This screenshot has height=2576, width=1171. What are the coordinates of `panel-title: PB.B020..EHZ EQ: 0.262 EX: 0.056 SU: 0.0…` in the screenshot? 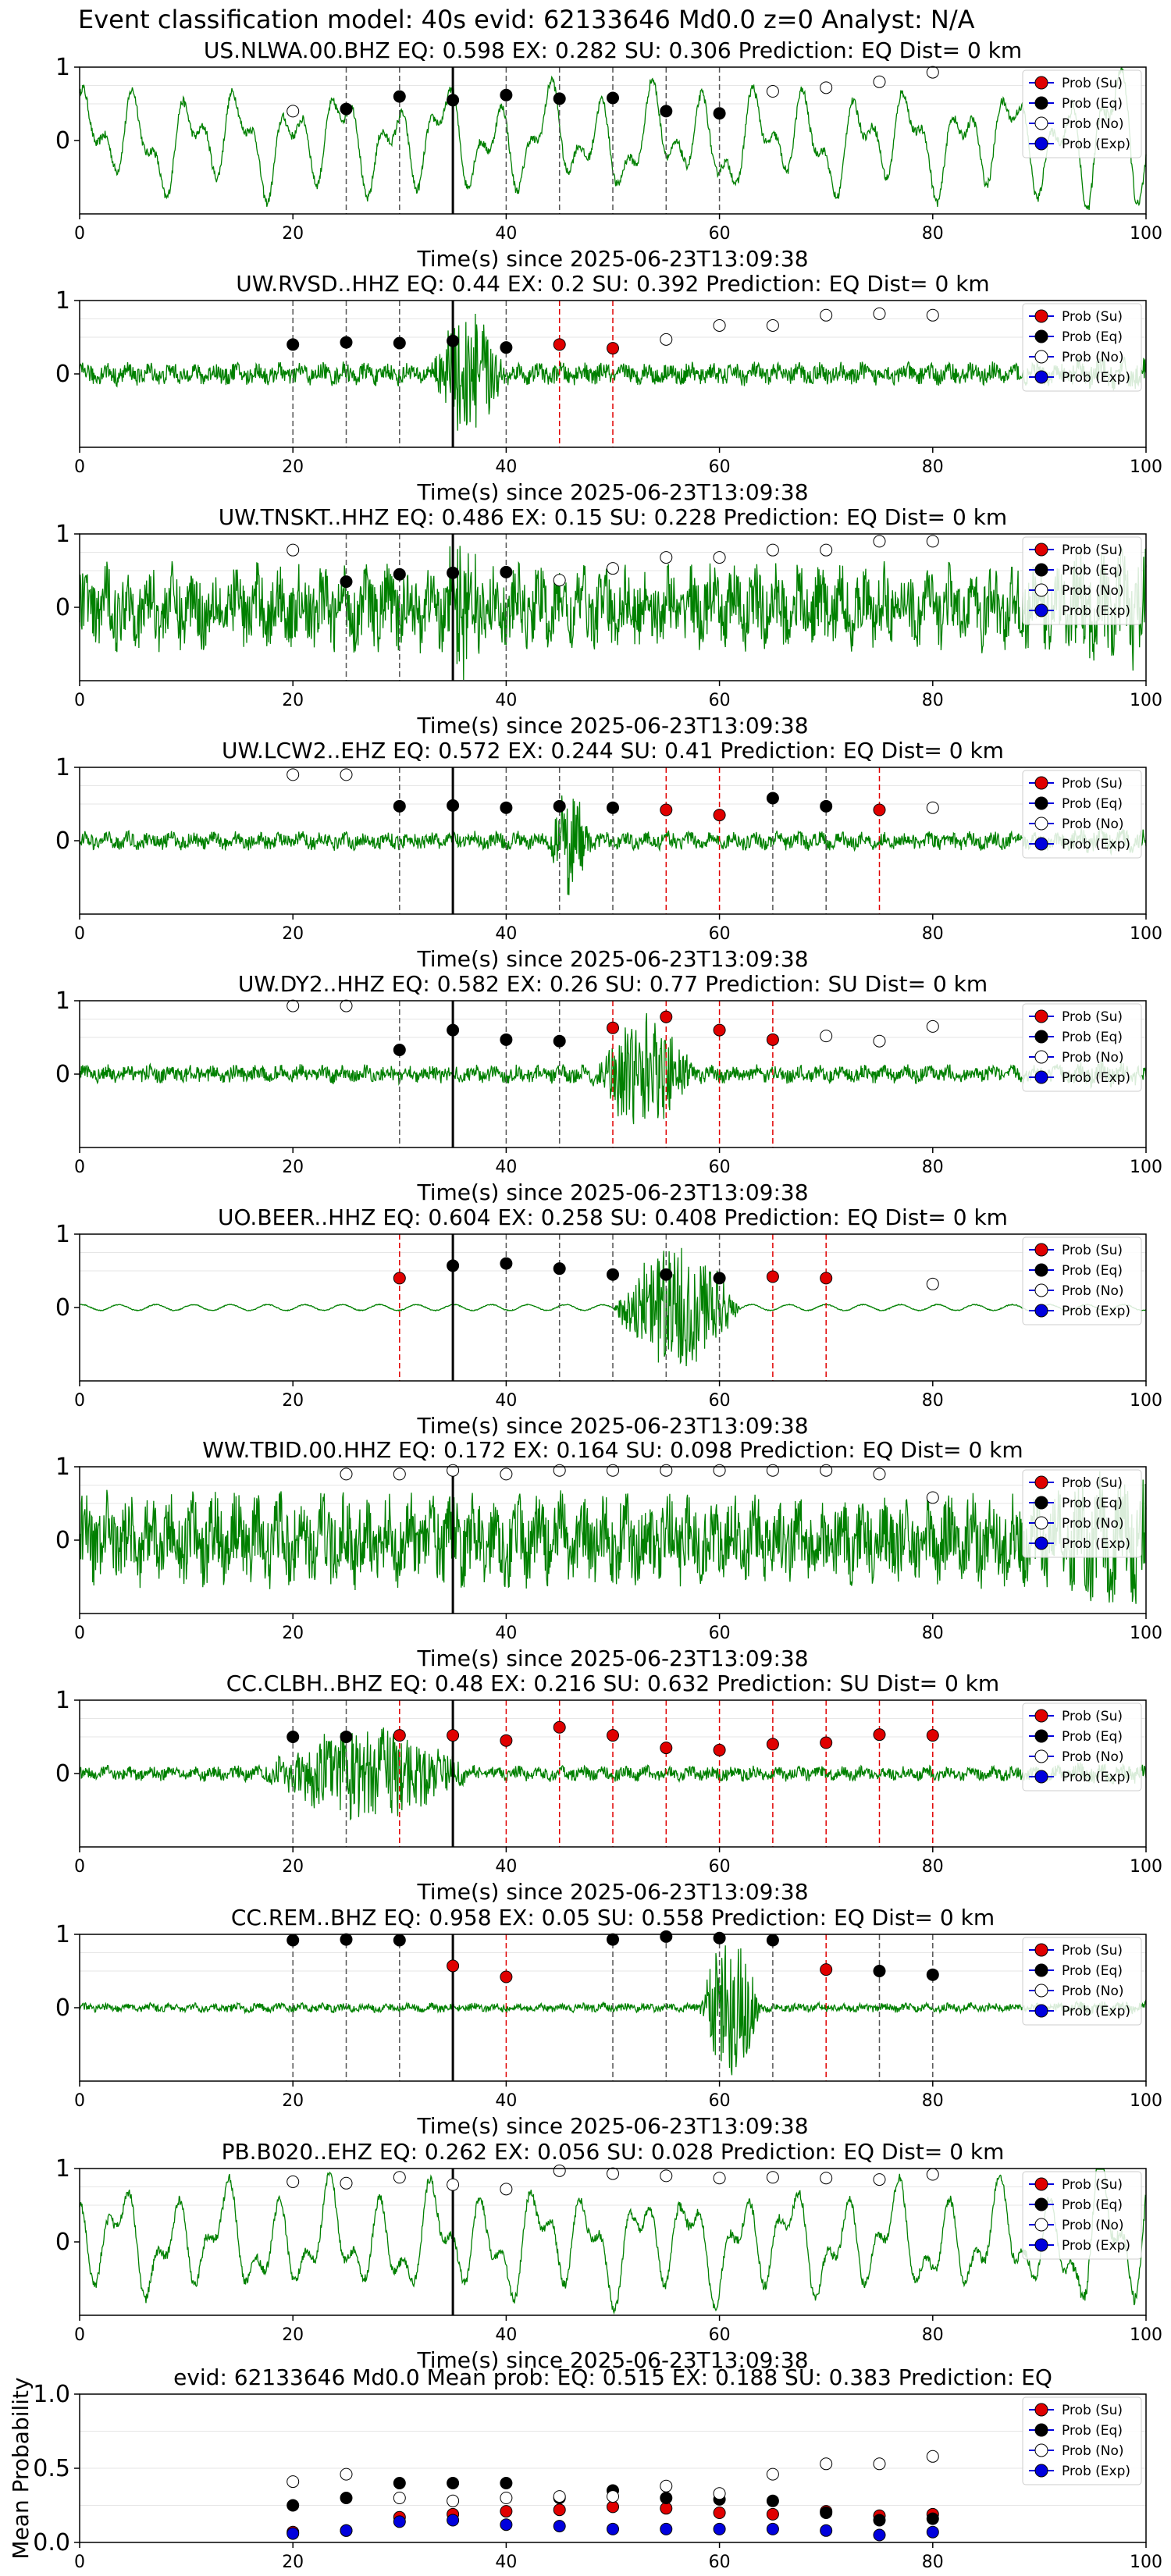 It's located at (613, 2152).